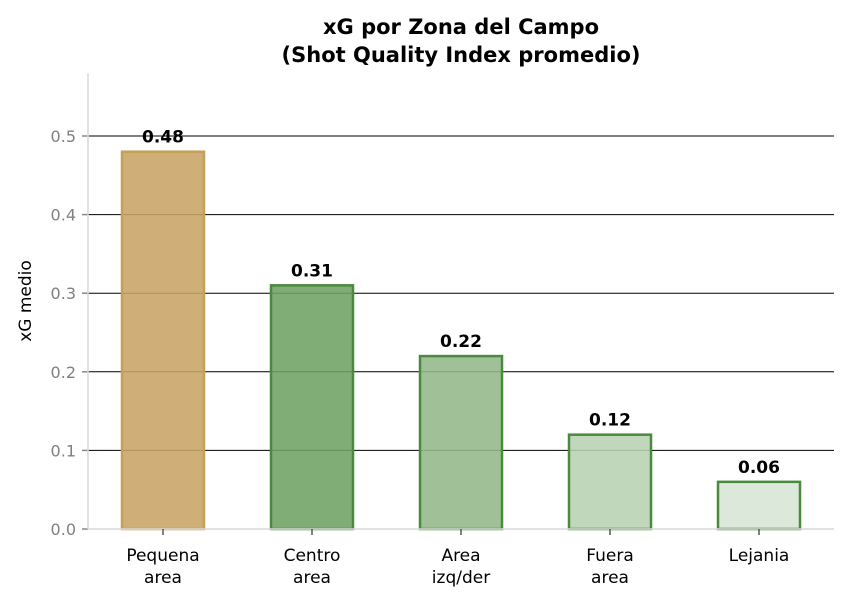 Image resolution: width=849 pixels, height=606 pixels. I want to click on data-label: 0.22, so click(461, 342).